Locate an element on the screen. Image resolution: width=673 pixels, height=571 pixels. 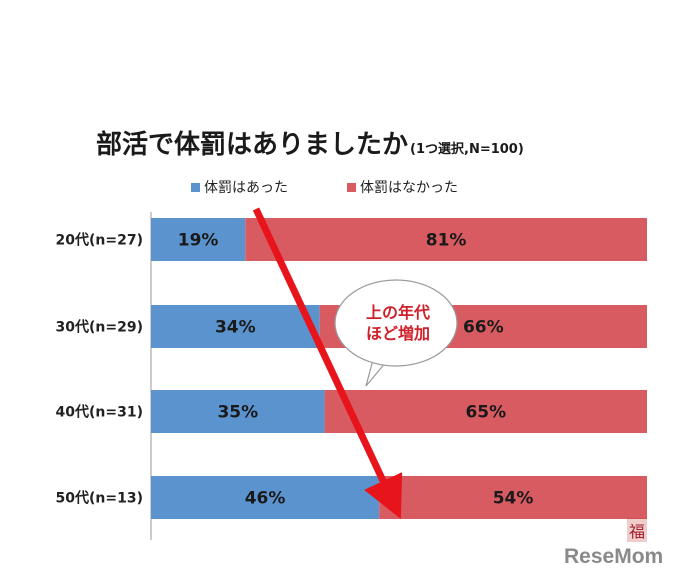
bar-yes-50s is located at coordinates (265, 497).